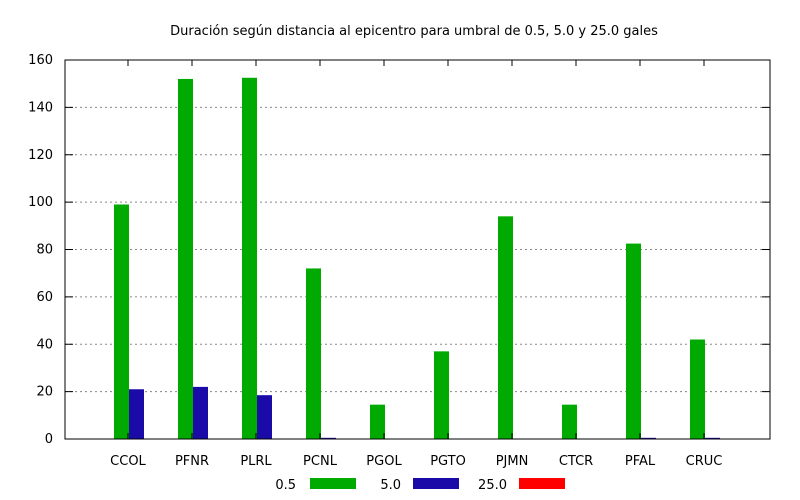 This screenshot has height=500, width=800. Describe the element at coordinates (44, 250) in the screenshot. I see `y-tick-label: 80` at that location.